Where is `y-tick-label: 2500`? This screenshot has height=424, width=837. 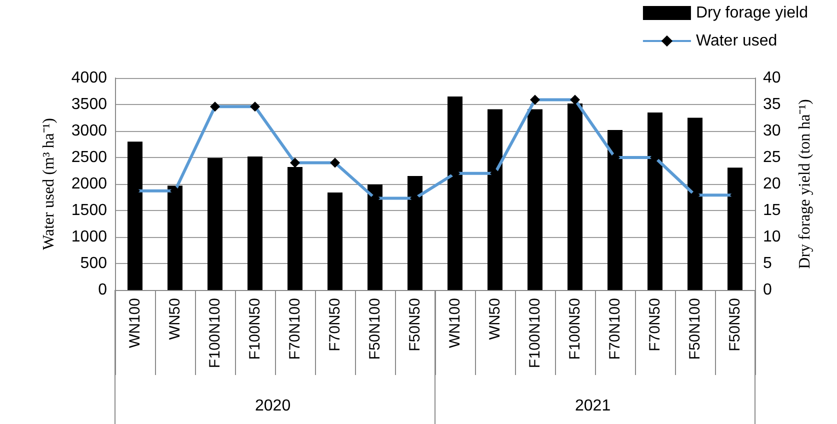
y-tick-label: 2500 is located at coordinates (89, 157).